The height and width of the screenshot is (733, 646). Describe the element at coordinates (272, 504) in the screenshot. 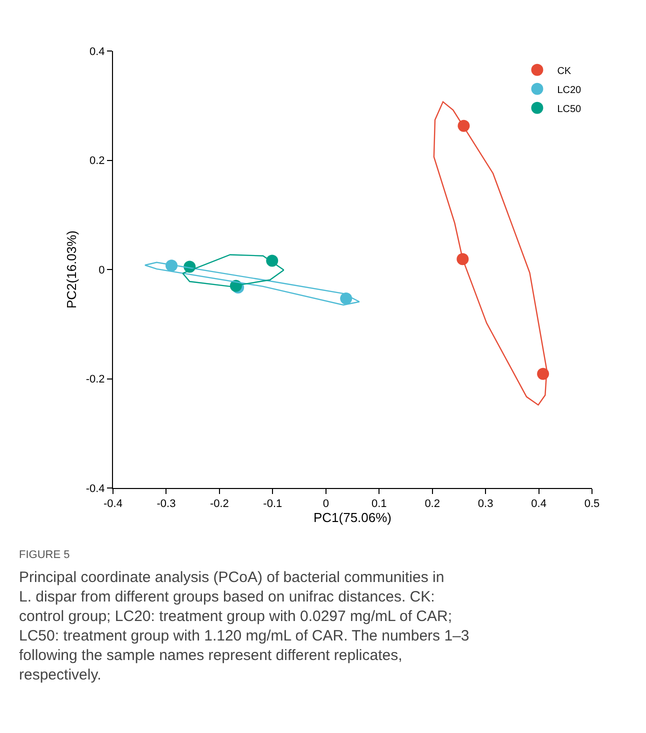

I see `x-tick-label: -0.1` at that location.